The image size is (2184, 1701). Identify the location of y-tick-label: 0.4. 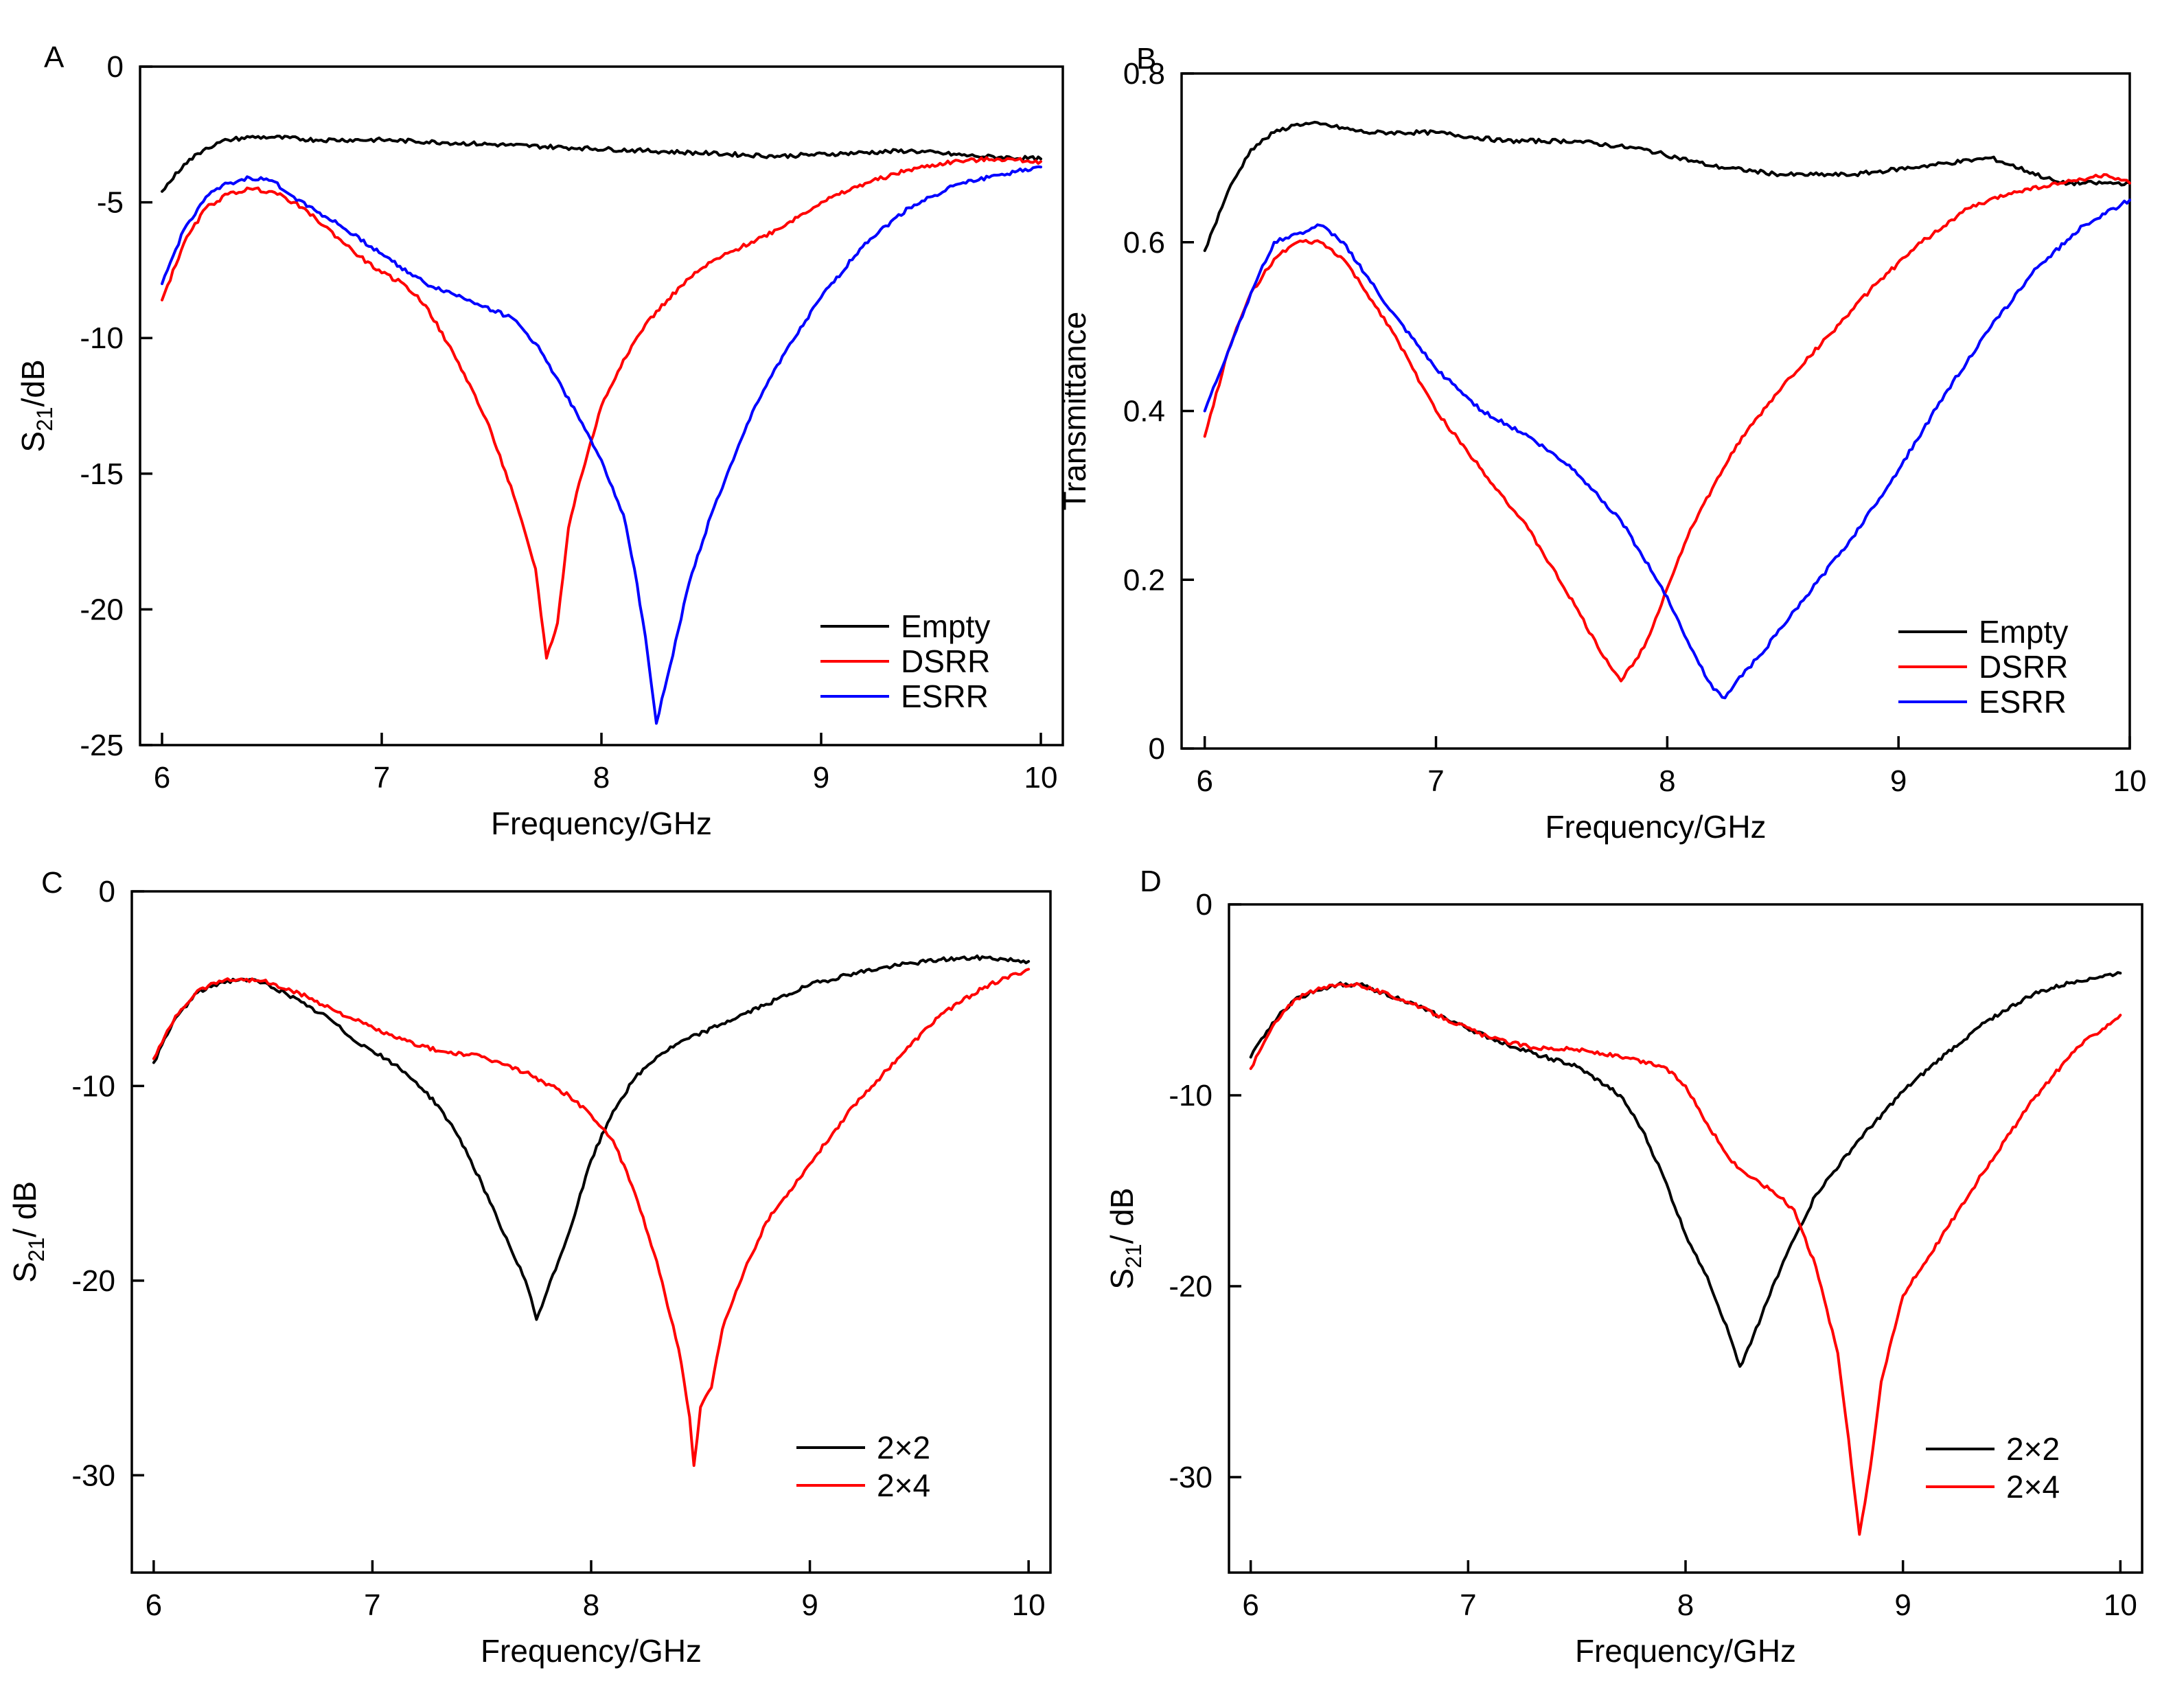
(1144, 412).